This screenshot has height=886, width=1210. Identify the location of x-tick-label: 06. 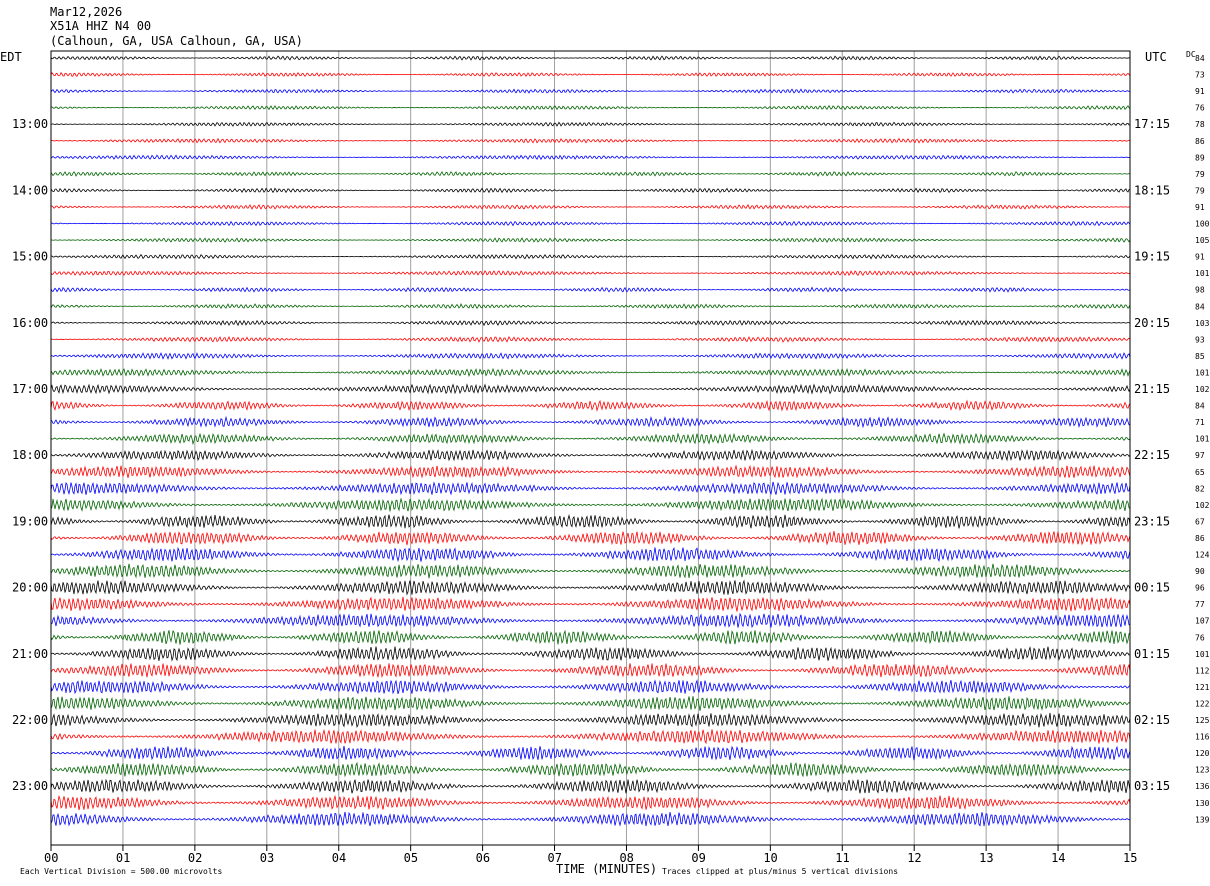
(483, 858).